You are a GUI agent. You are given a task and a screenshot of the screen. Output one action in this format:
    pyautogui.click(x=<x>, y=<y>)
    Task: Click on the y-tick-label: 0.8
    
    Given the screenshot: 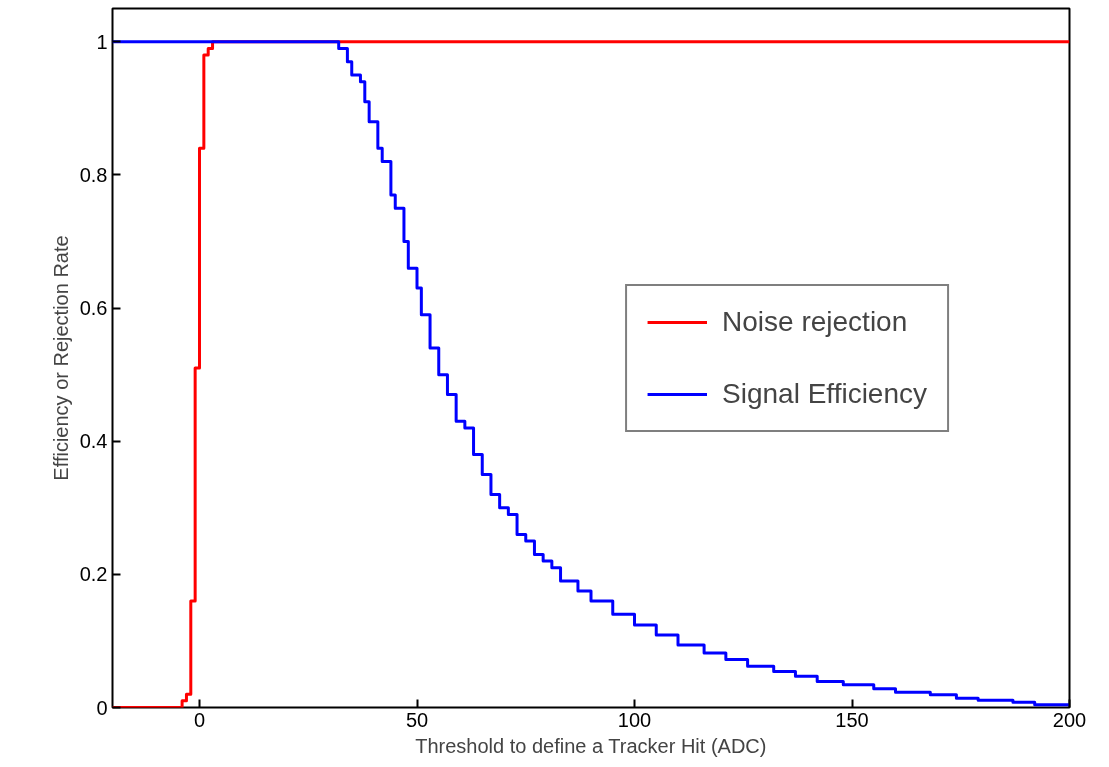 What is the action you would take?
    pyautogui.click(x=93, y=174)
    